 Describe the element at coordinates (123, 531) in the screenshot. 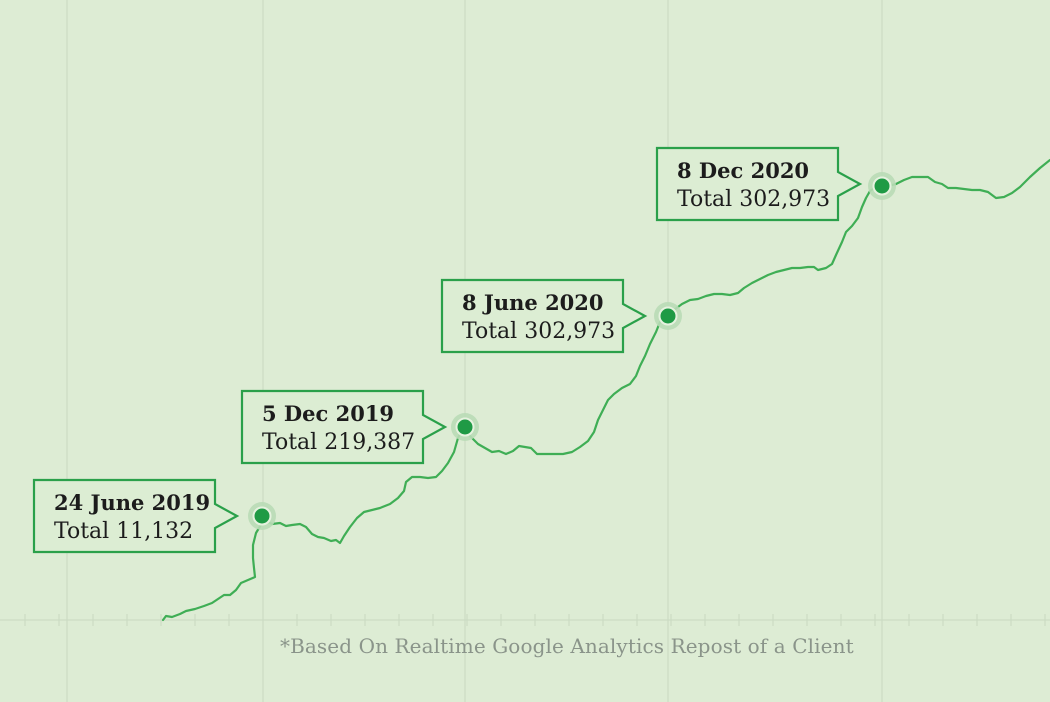

I see `callout-total: Total 11,132` at that location.